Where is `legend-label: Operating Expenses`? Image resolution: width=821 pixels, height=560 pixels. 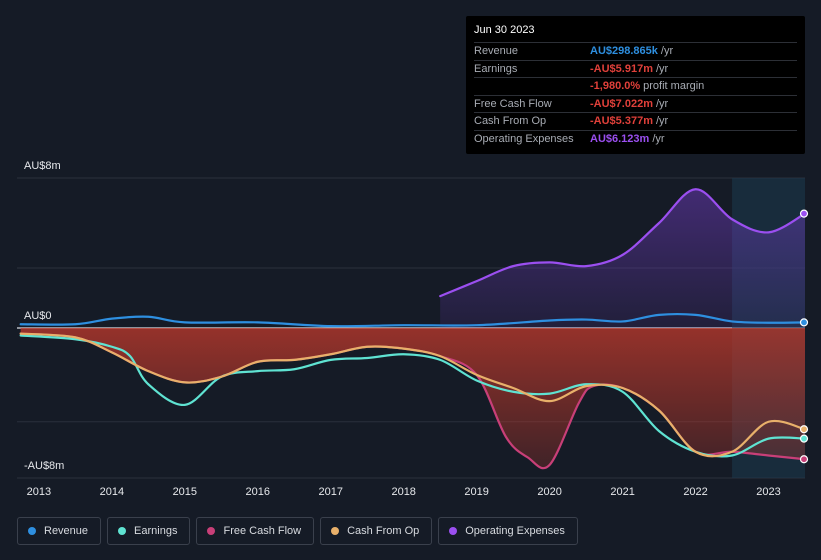
legend-label: Operating Expenses is located at coordinates (515, 531).